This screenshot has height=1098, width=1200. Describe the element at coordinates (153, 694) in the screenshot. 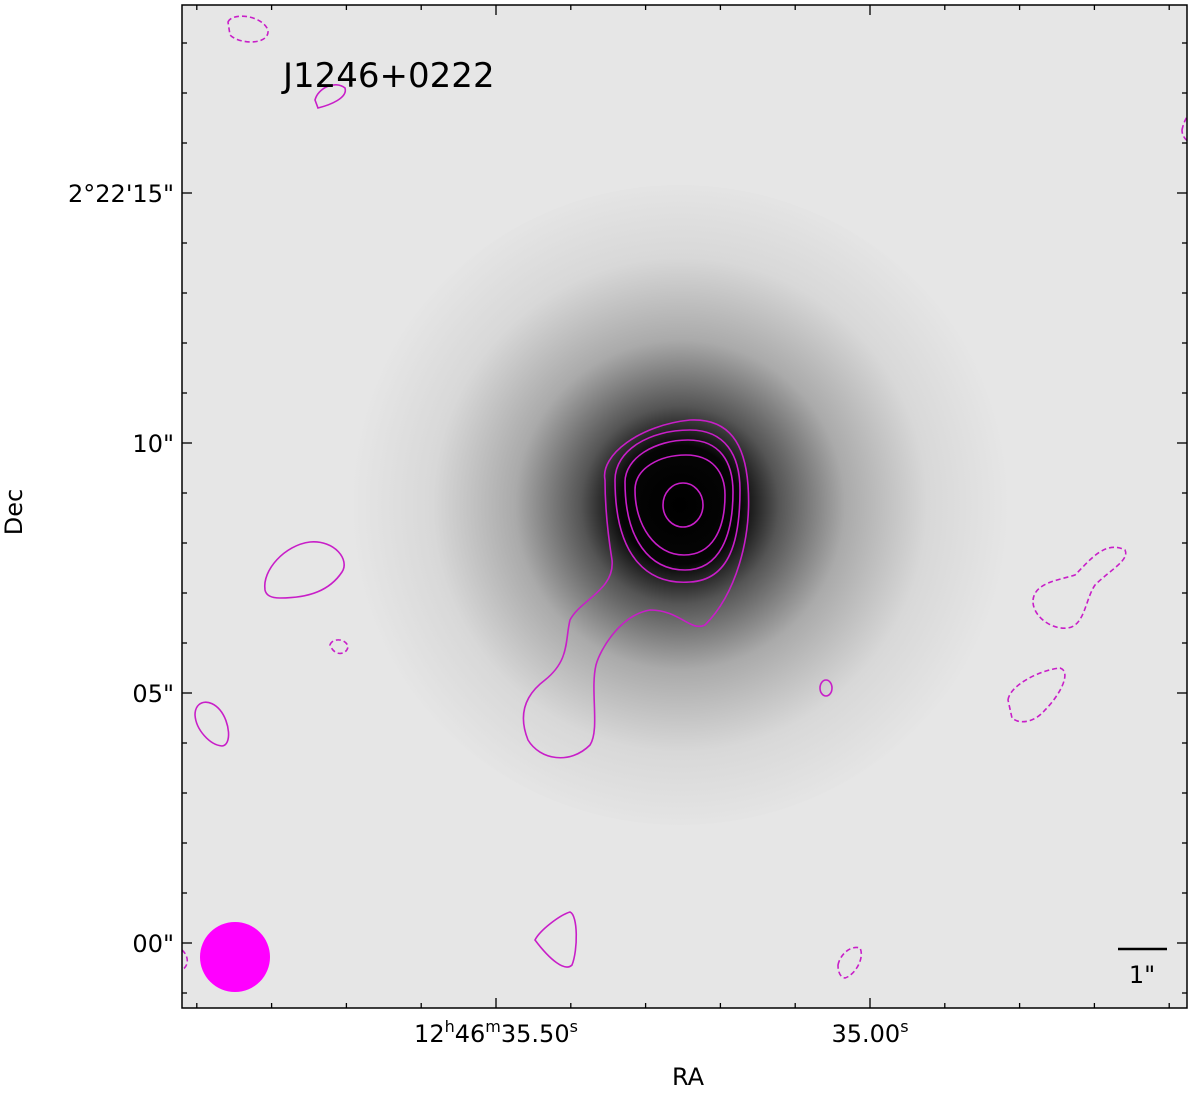

I see `y-tick-label: 05"` at that location.